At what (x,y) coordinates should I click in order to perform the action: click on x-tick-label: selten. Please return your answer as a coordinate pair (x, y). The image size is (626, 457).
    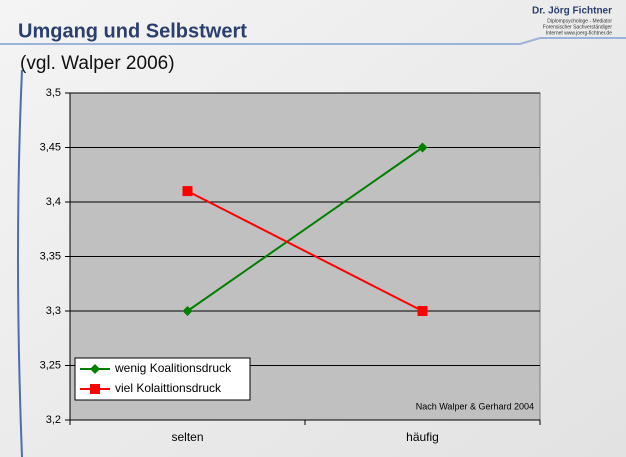
    Looking at the image, I should click on (187, 437).